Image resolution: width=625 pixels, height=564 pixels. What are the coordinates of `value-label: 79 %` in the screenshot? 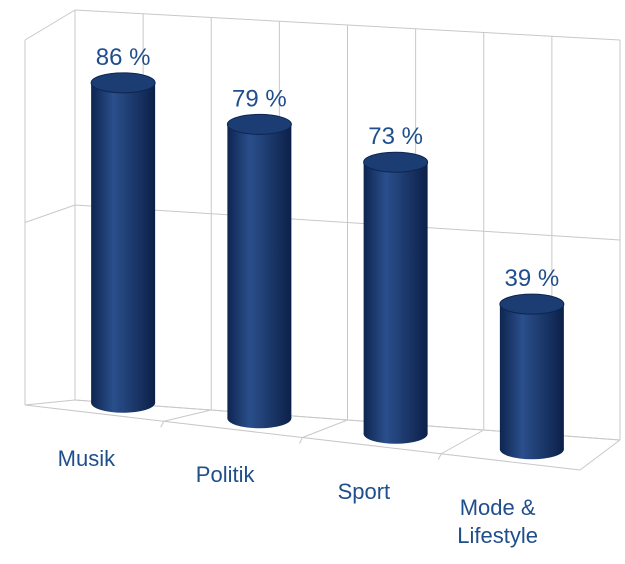 It's located at (259, 98).